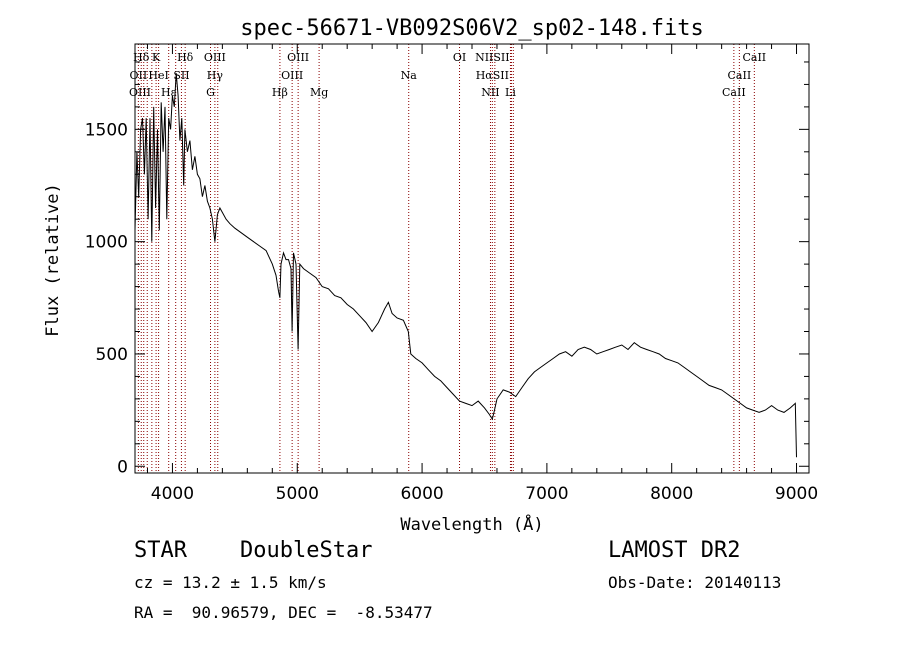 The height and width of the screenshot is (649, 900). What do you see at coordinates (215, 75) in the screenshot?
I see `line-label: Hγ` at bounding box center [215, 75].